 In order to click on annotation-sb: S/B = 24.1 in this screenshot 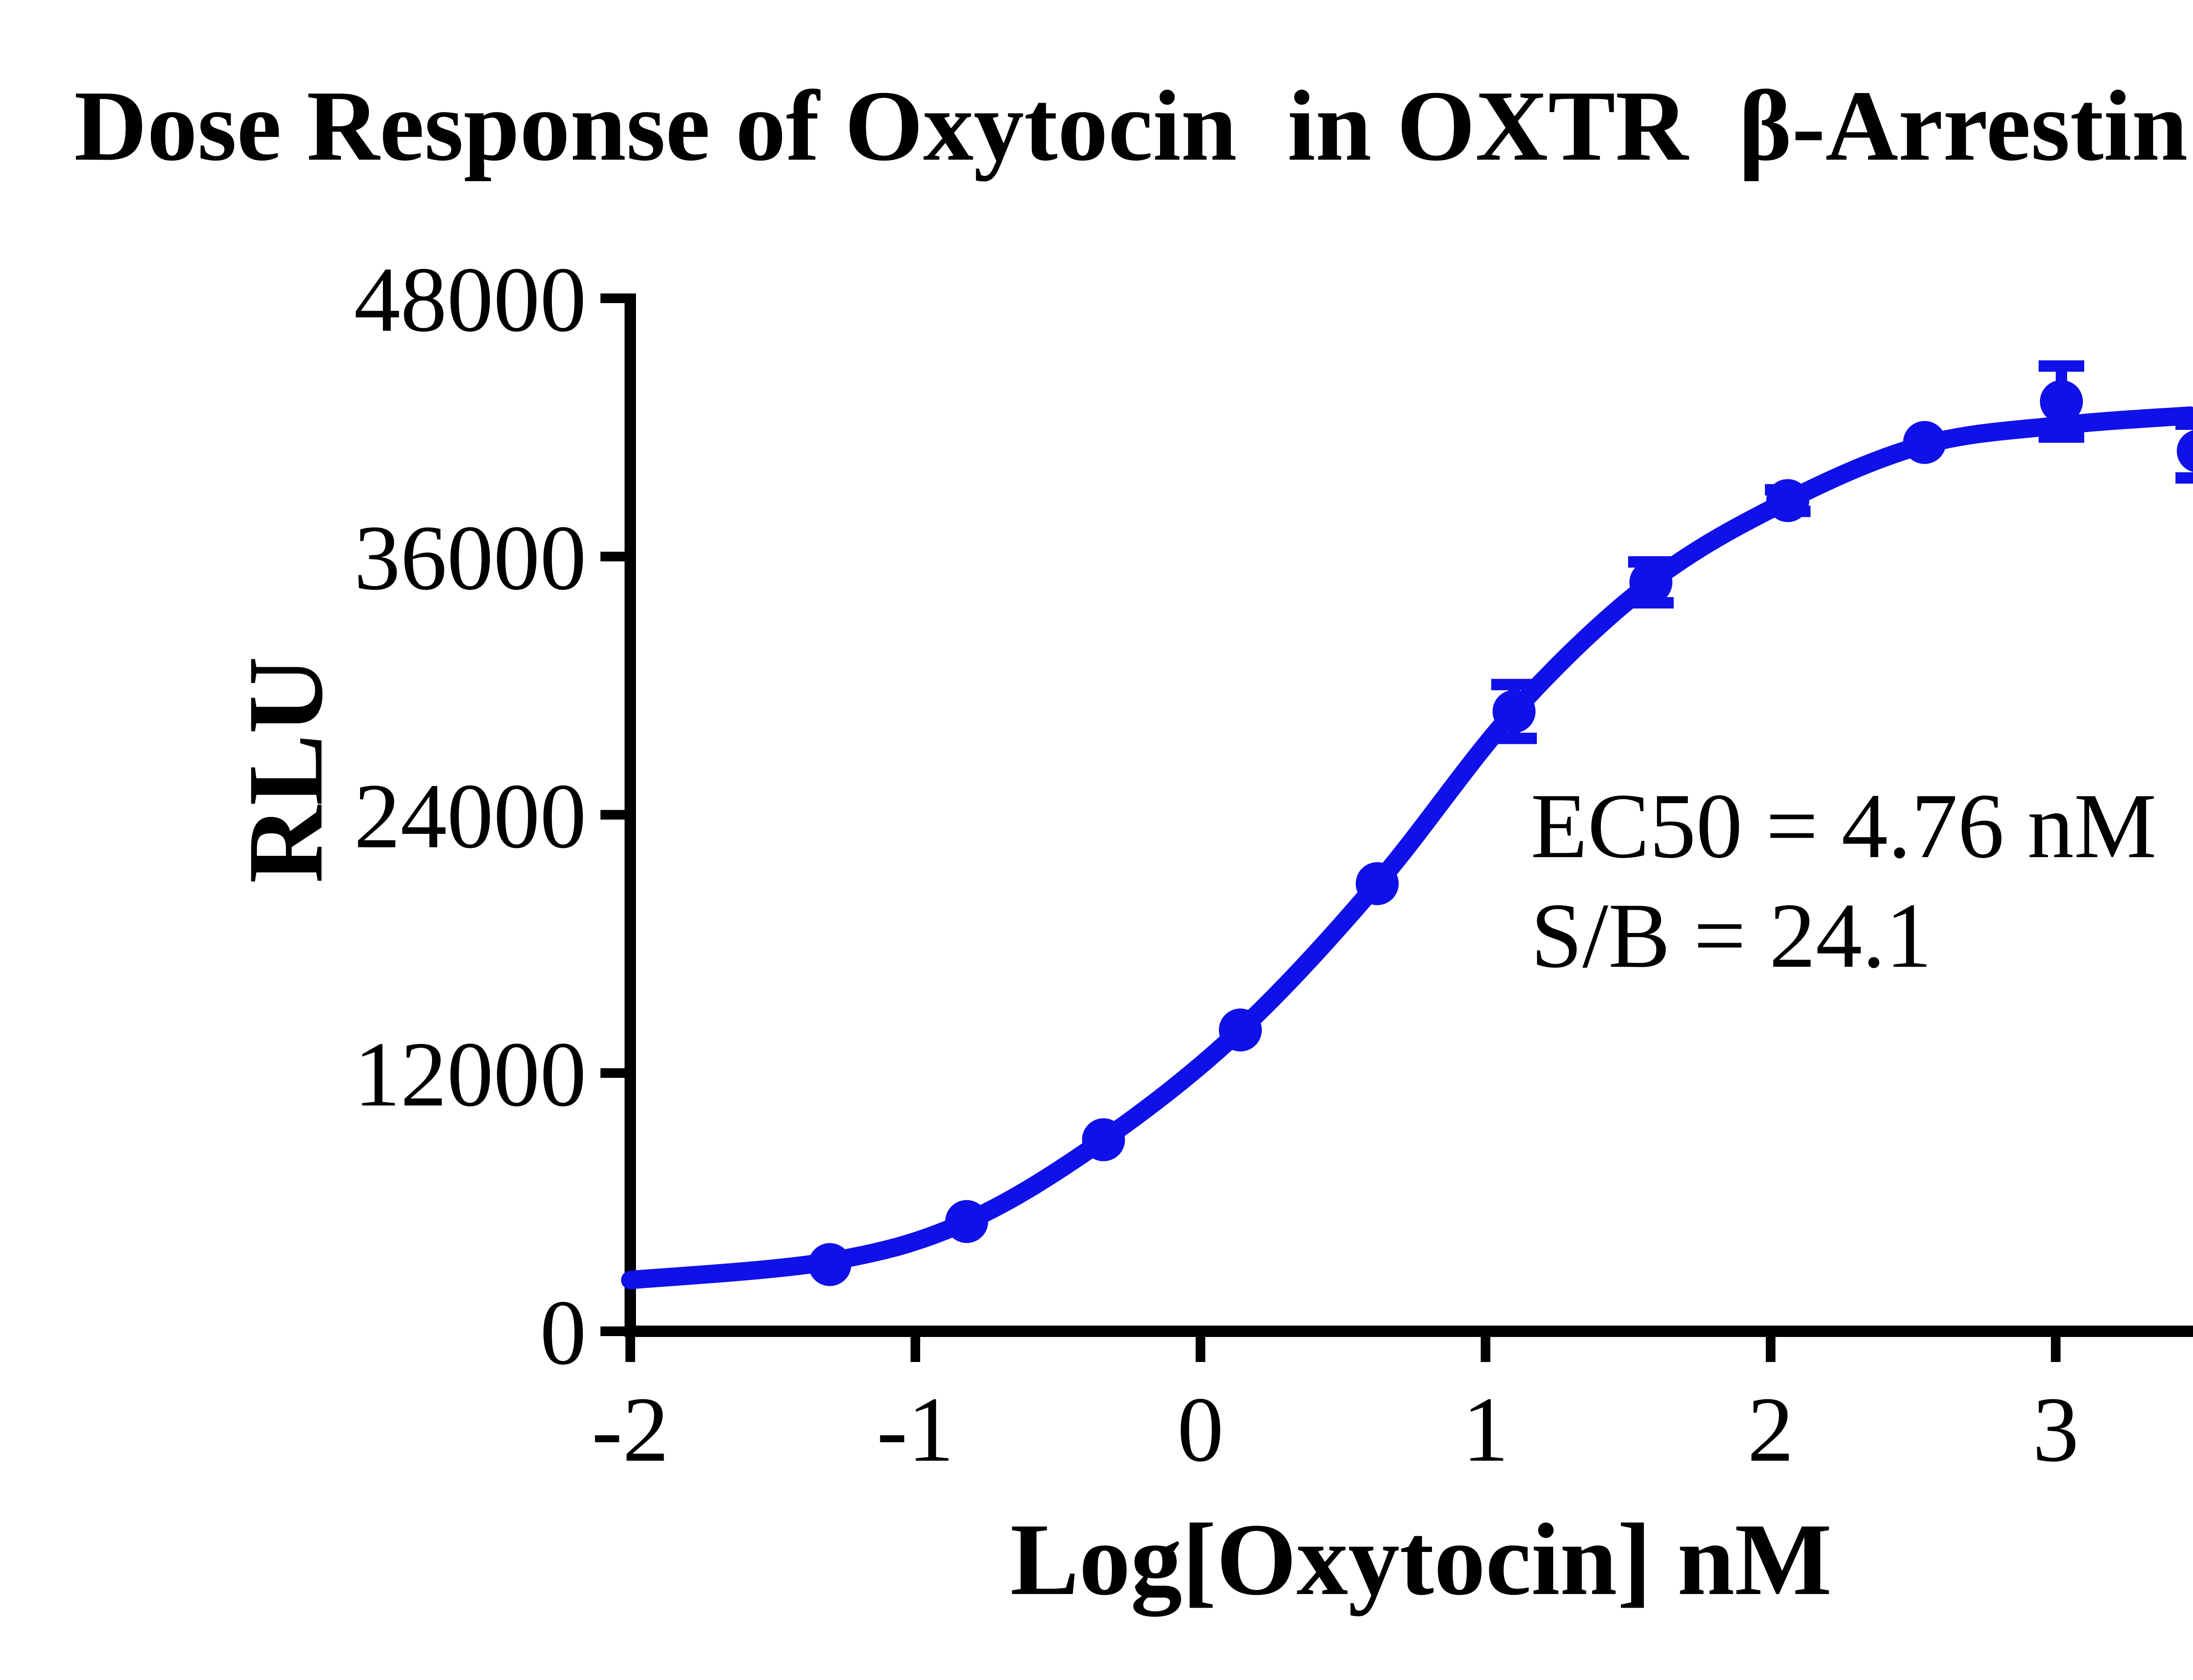, I will do `click(1731, 936)`.